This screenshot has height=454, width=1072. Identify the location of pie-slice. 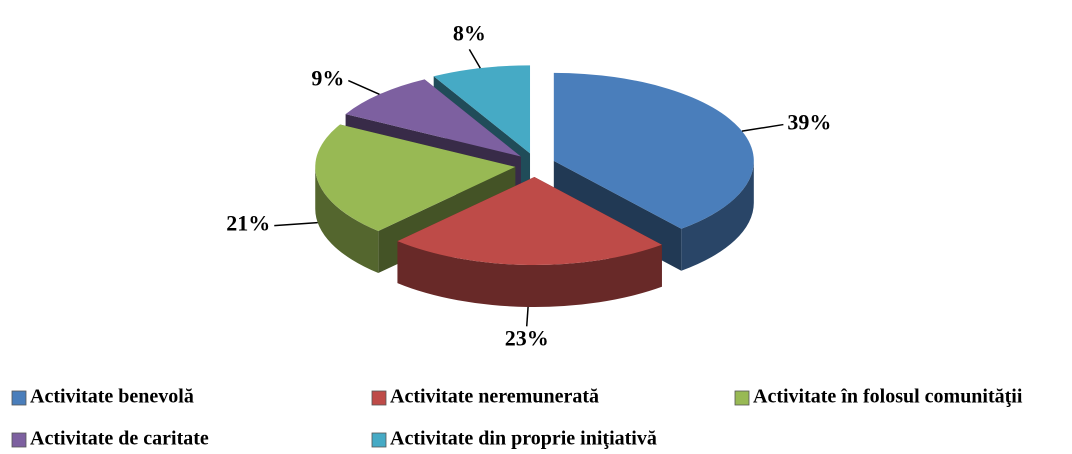
(529, 241).